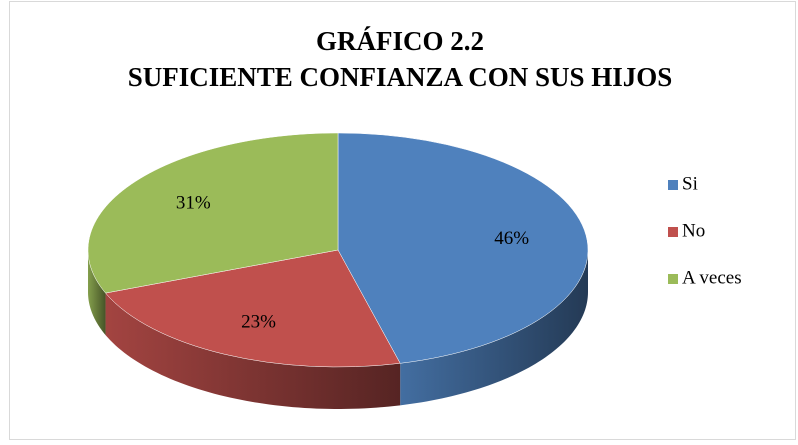  Describe the element at coordinates (400, 41) in the screenshot. I see `chart-title: GRÁFICO 2.2` at that location.